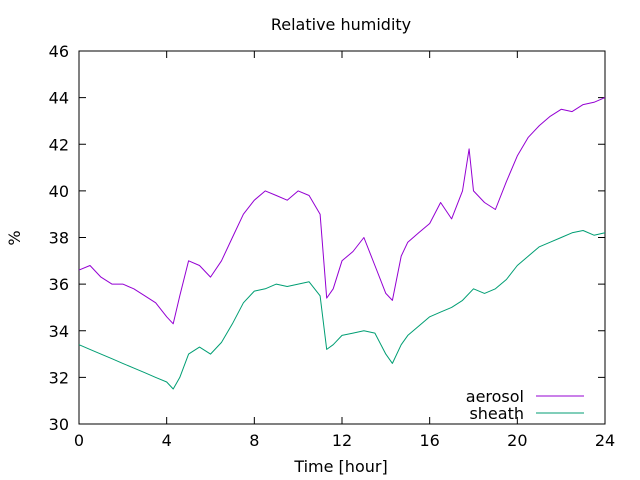 Image resolution: width=640 pixels, height=480 pixels. Describe the element at coordinates (429, 440) in the screenshot. I see `x-tick-label: 16` at that location.